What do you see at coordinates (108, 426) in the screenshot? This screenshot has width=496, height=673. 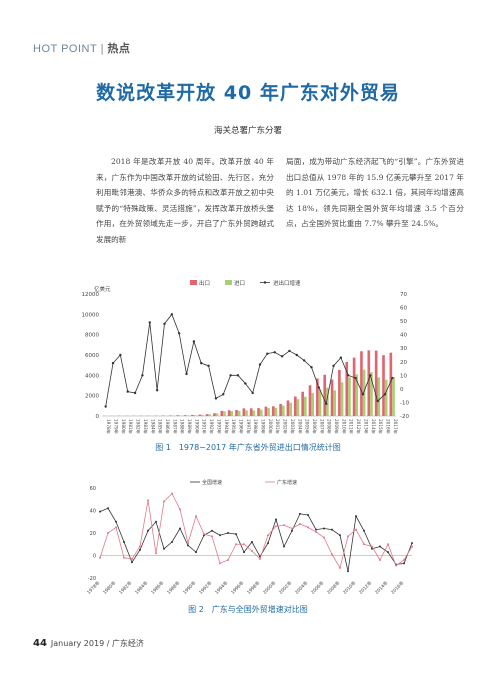 I see `x-tick-label: 1978年` at bounding box center [108, 426].